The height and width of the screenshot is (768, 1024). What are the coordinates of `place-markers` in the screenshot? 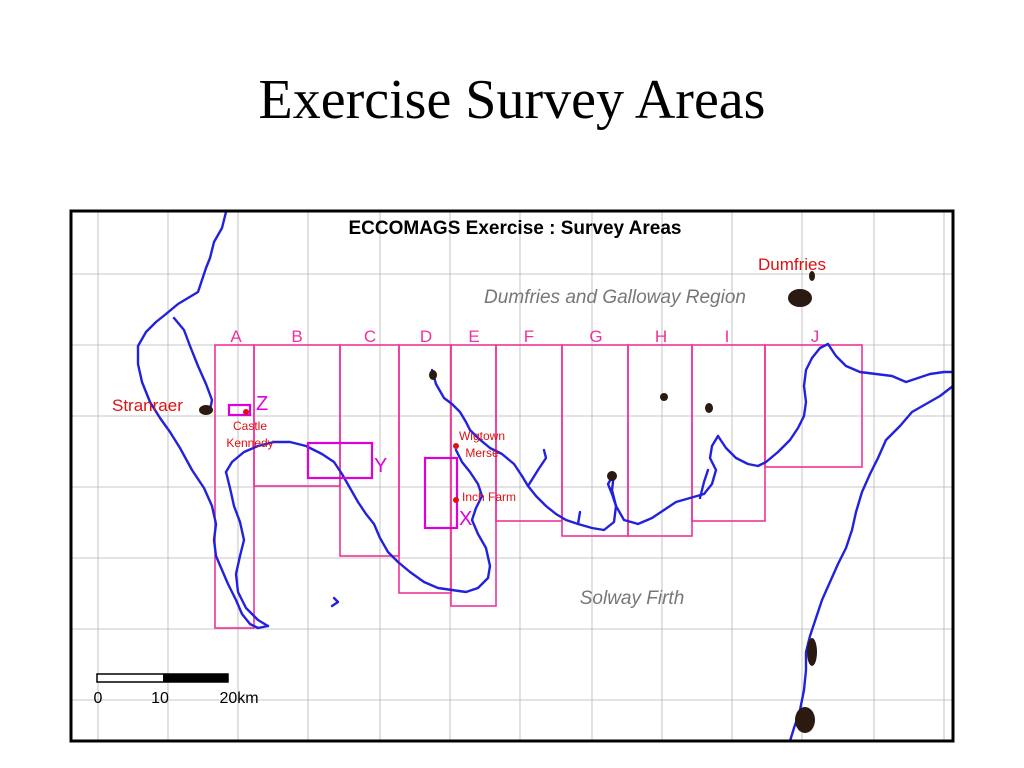 It's located at (351, 456).